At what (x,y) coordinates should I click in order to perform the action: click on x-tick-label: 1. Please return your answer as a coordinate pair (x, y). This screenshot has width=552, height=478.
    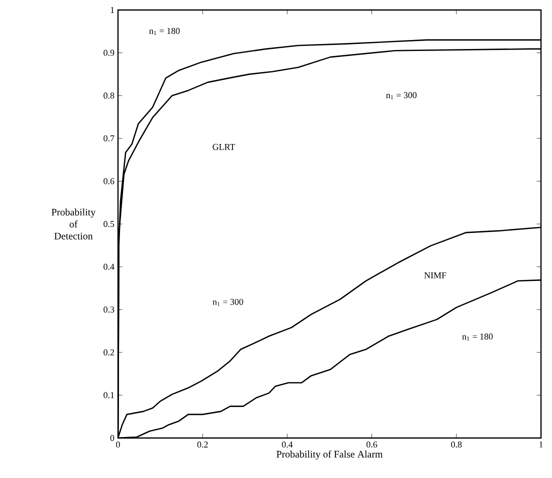
    Looking at the image, I should click on (541, 445).